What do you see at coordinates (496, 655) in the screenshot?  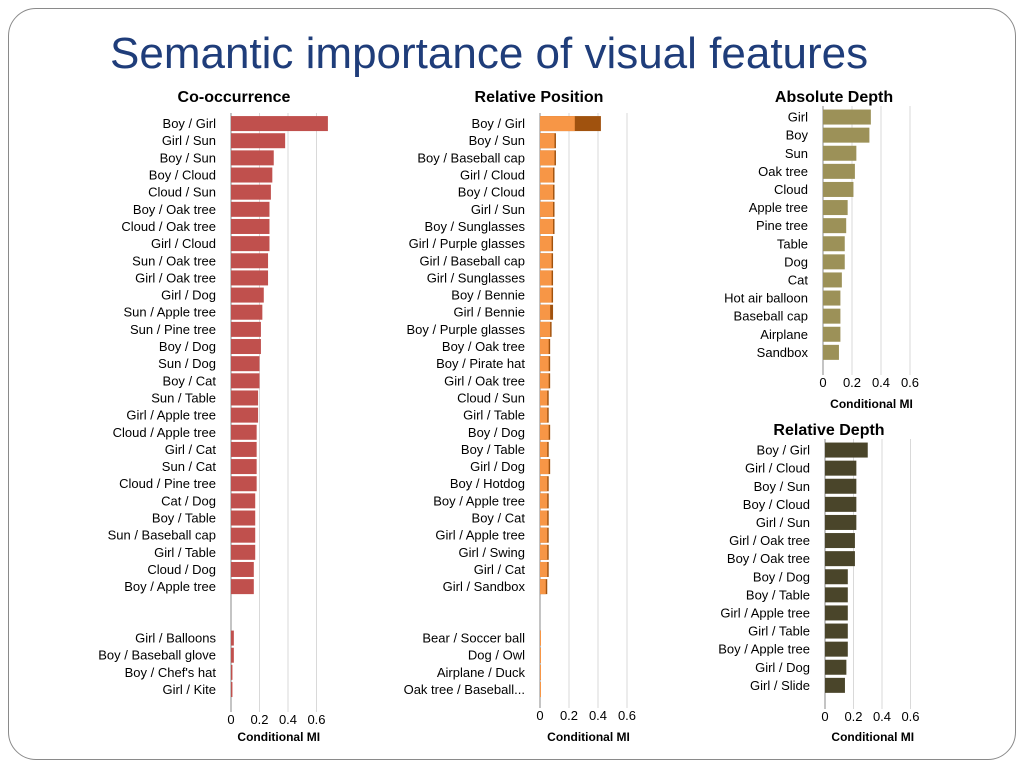 I see `category-label: Dog / Owl` at bounding box center [496, 655].